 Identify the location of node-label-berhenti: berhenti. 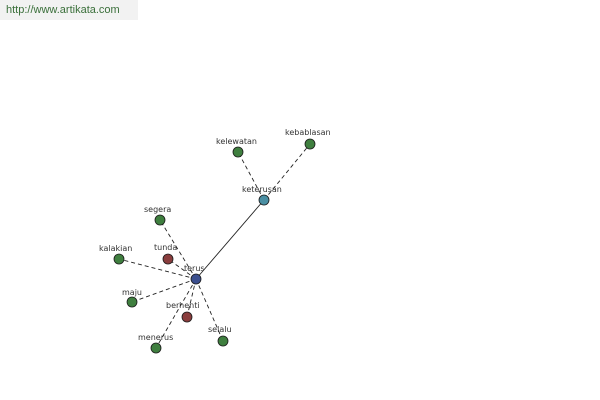
(183, 305).